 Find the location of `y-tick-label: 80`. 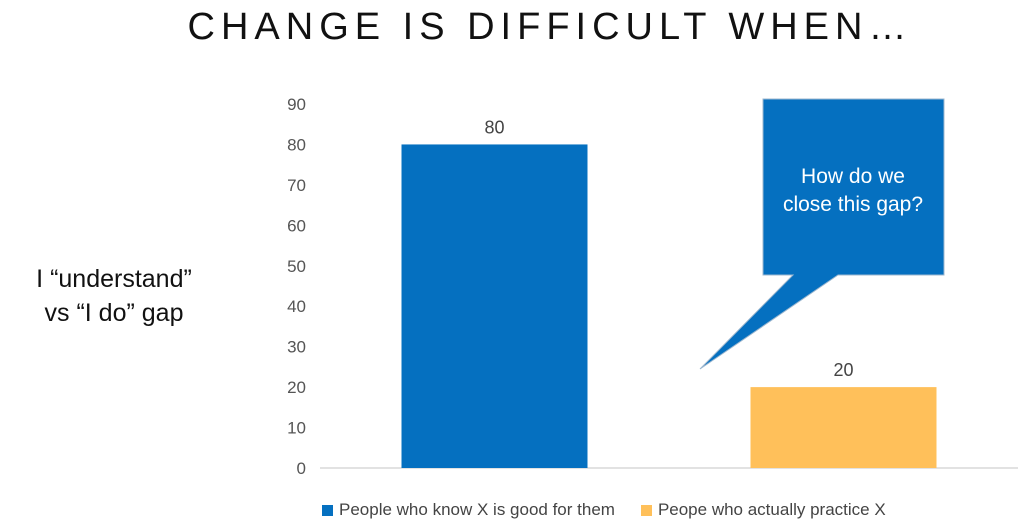

y-tick-label: 80 is located at coordinates (296, 144).